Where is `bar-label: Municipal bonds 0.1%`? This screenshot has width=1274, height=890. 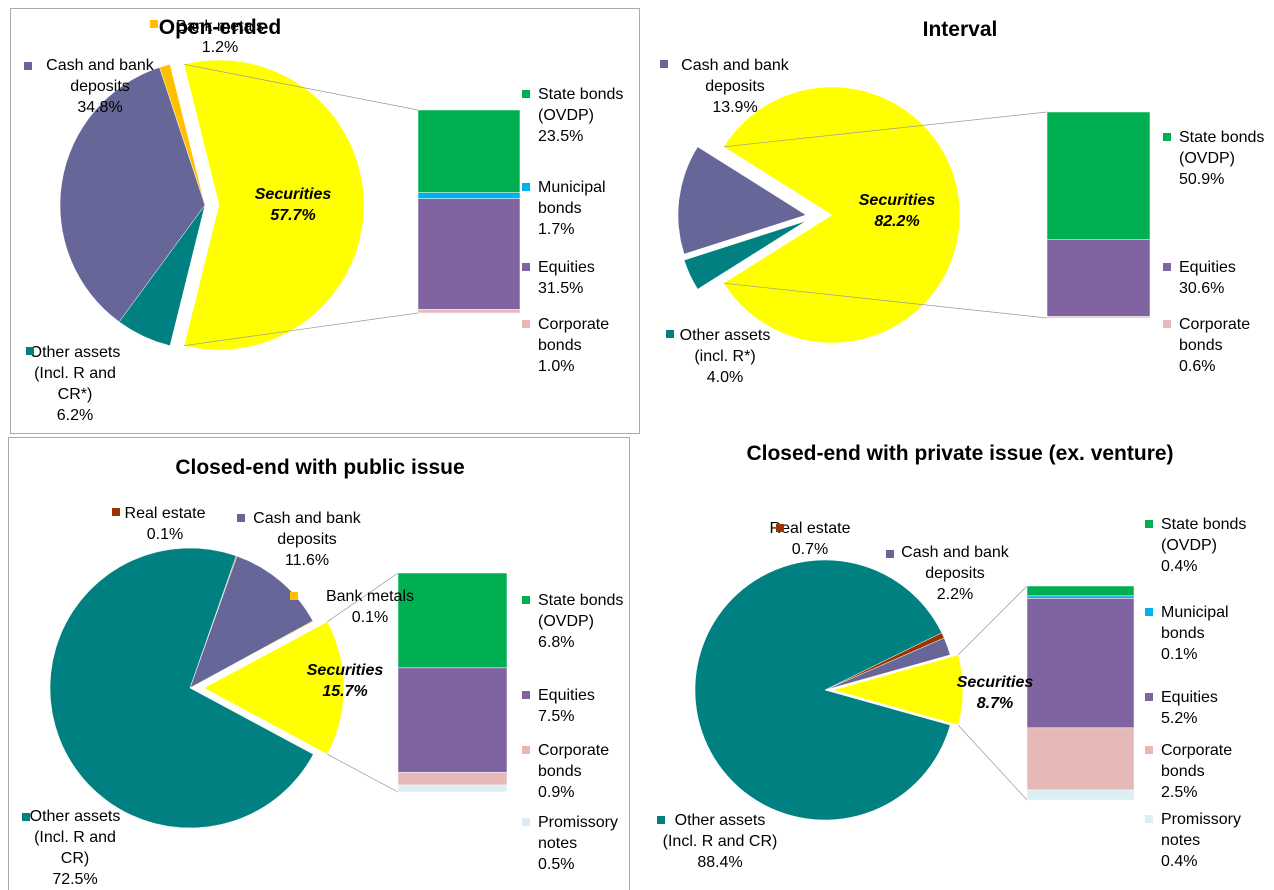 bar-label: Municipal bonds 0.1% is located at coordinates (1217, 633).